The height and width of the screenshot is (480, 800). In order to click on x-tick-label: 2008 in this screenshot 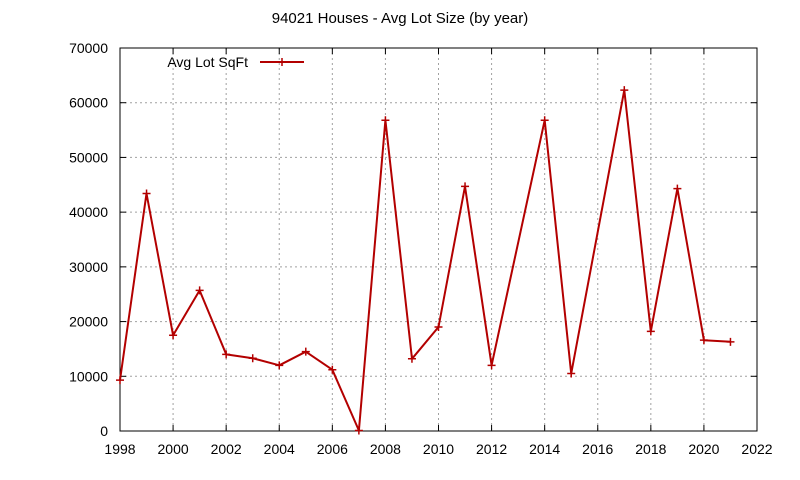, I will do `click(385, 449)`.